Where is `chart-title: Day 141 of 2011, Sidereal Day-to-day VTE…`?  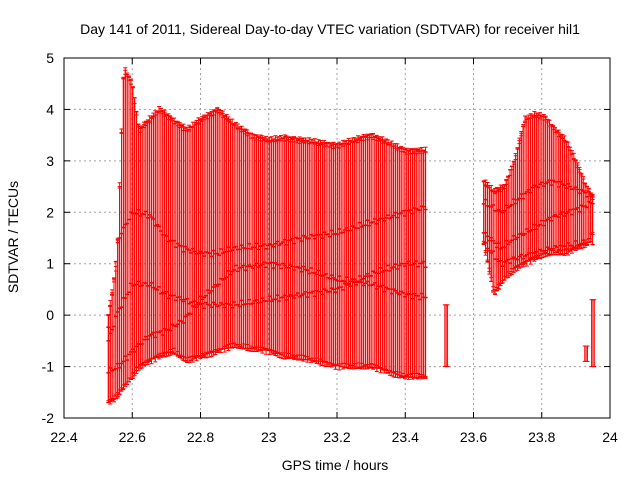 chart-title: Day 141 of 2011, Sidereal Day-to-day VTE… is located at coordinates (330, 29).